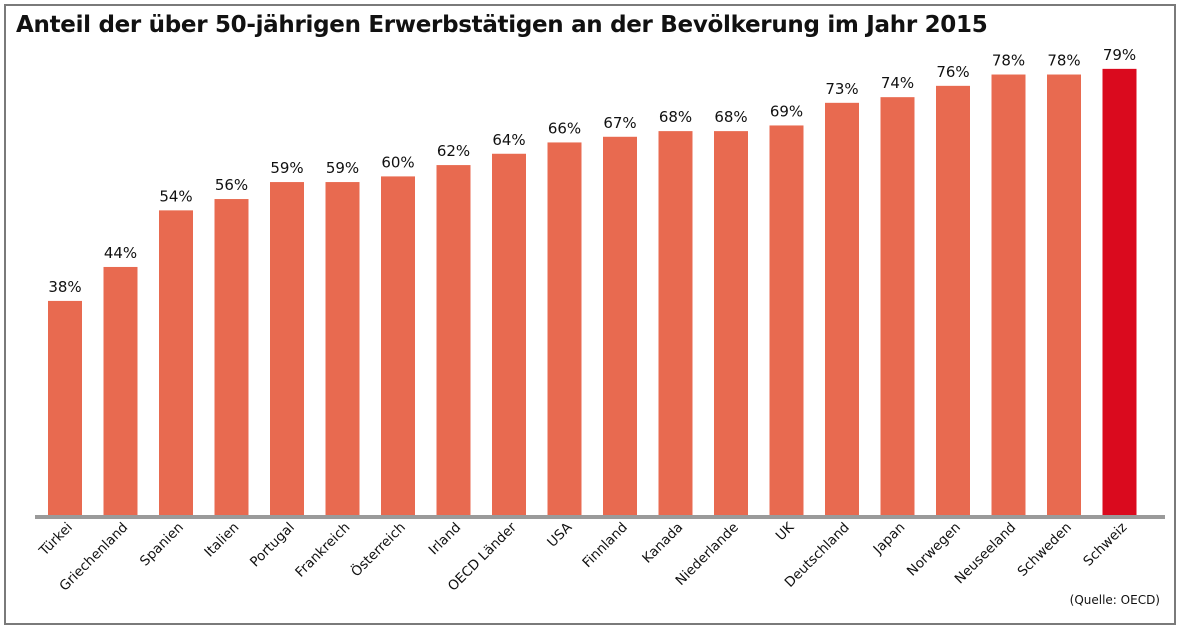  Describe the element at coordinates (897, 83) in the screenshot. I see `value-label-15: 74%` at that location.